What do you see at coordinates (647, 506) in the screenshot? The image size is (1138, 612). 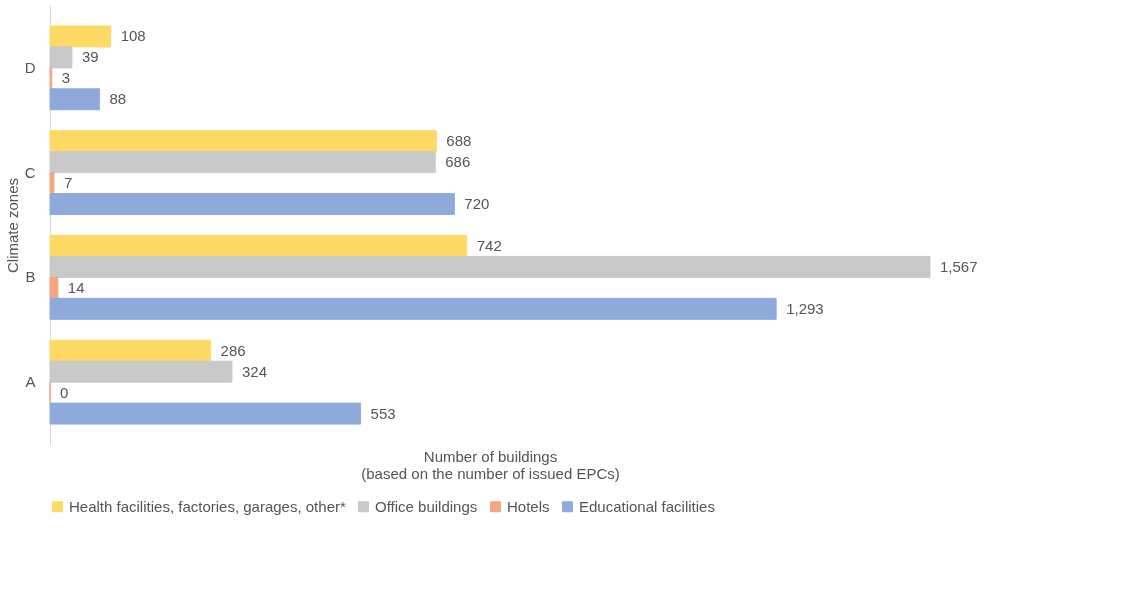 I see `legend-label: Educational facilities` at bounding box center [647, 506].